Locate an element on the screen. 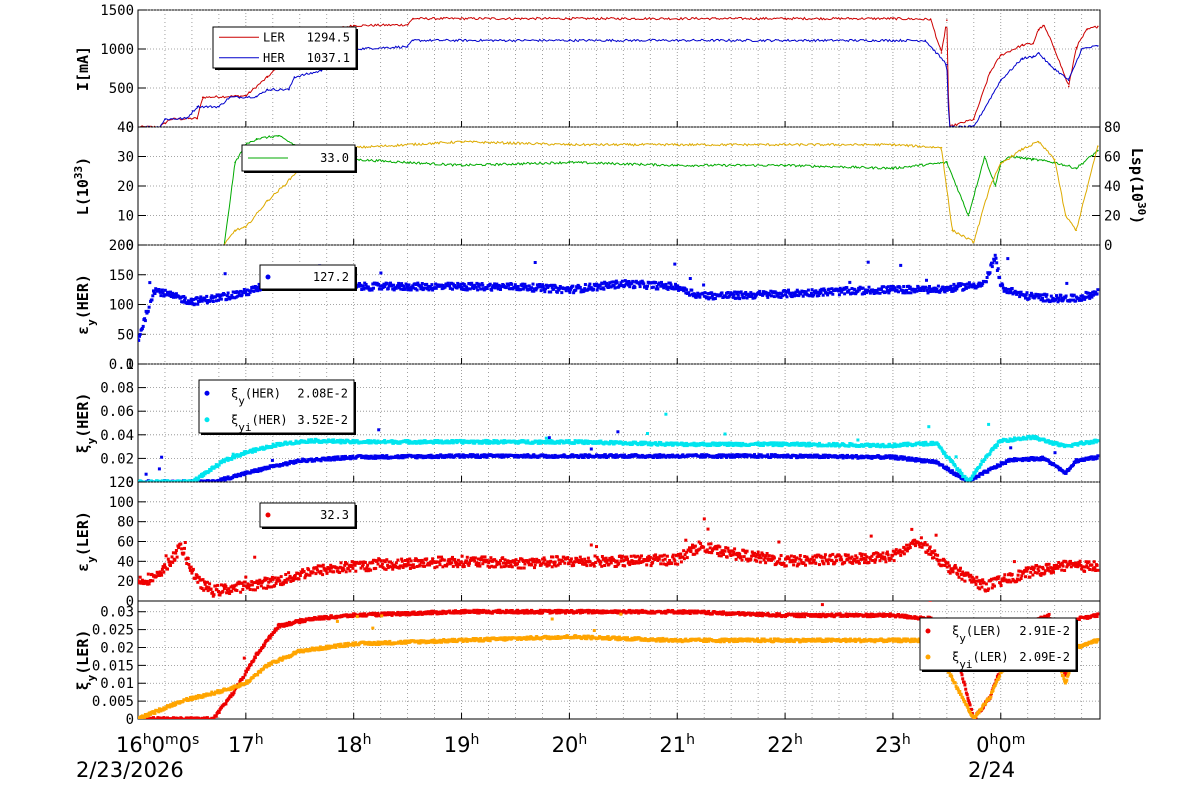 This screenshot has height=798, width=1200. y-axis-label: L(1033) is located at coordinates (82, 186).